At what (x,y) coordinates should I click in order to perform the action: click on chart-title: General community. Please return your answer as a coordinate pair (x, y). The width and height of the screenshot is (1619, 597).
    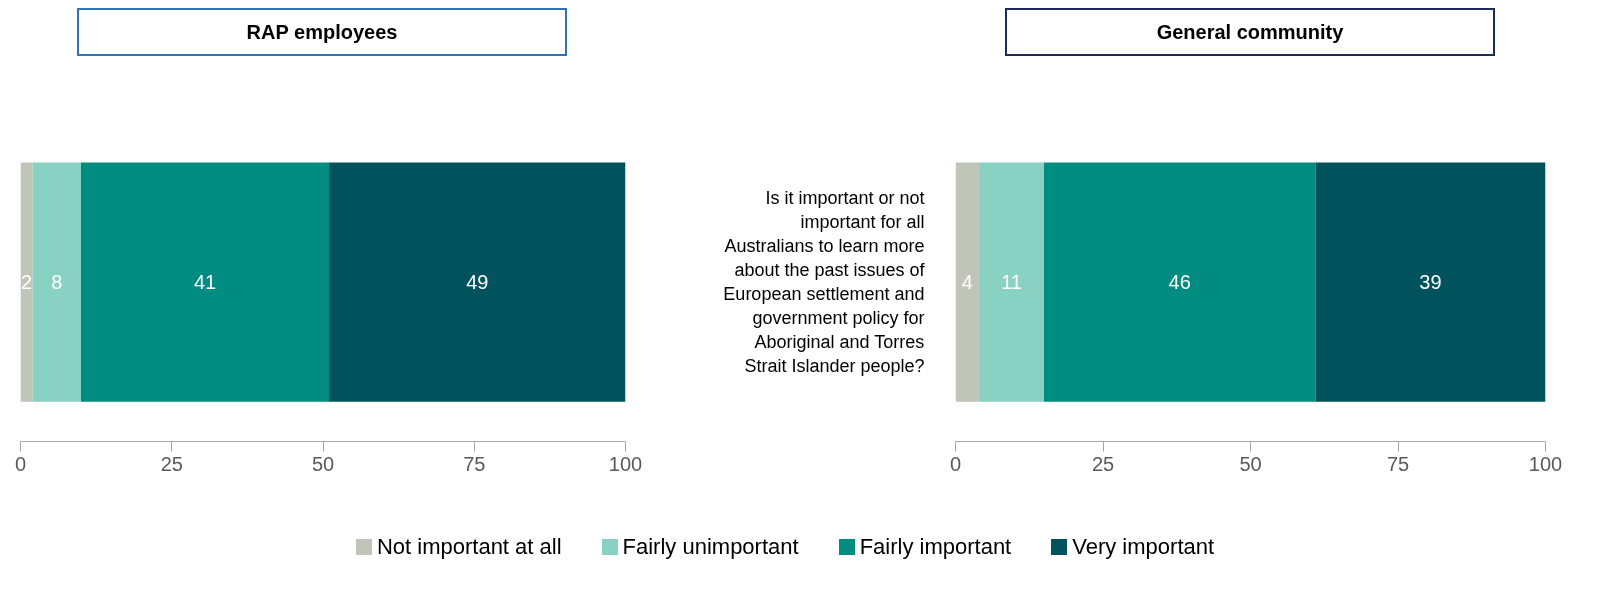
    Looking at the image, I should click on (1250, 32).